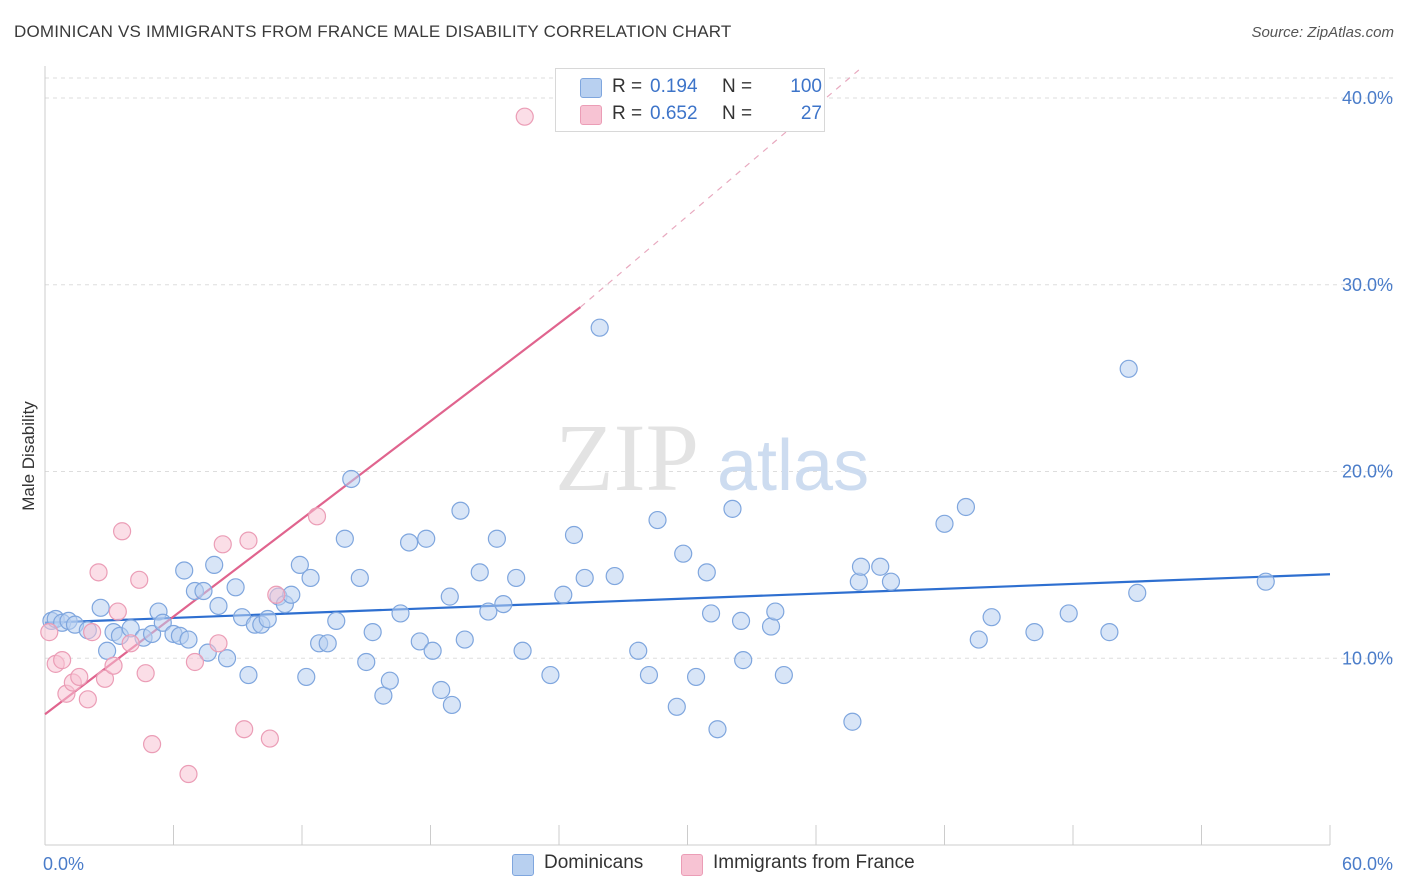 The height and width of the screenshot is (892, 1406). Describe the element at coordinates (814, 862) in the screenshot. I see `legend-label-france: Immigrants from France` at that location.